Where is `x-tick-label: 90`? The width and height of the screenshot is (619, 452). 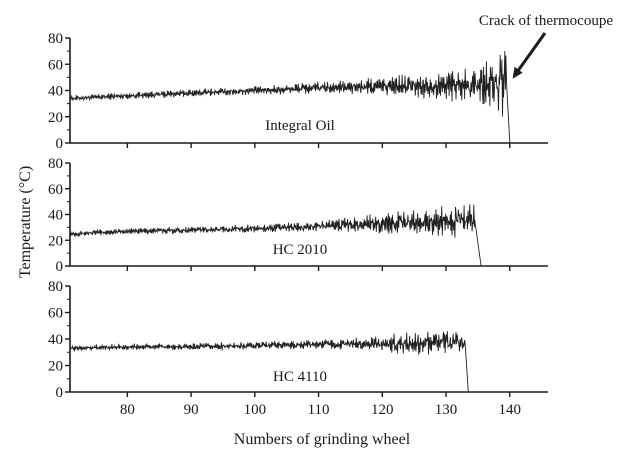 x-tick-label: 90 is located at coordinates (191, 410).